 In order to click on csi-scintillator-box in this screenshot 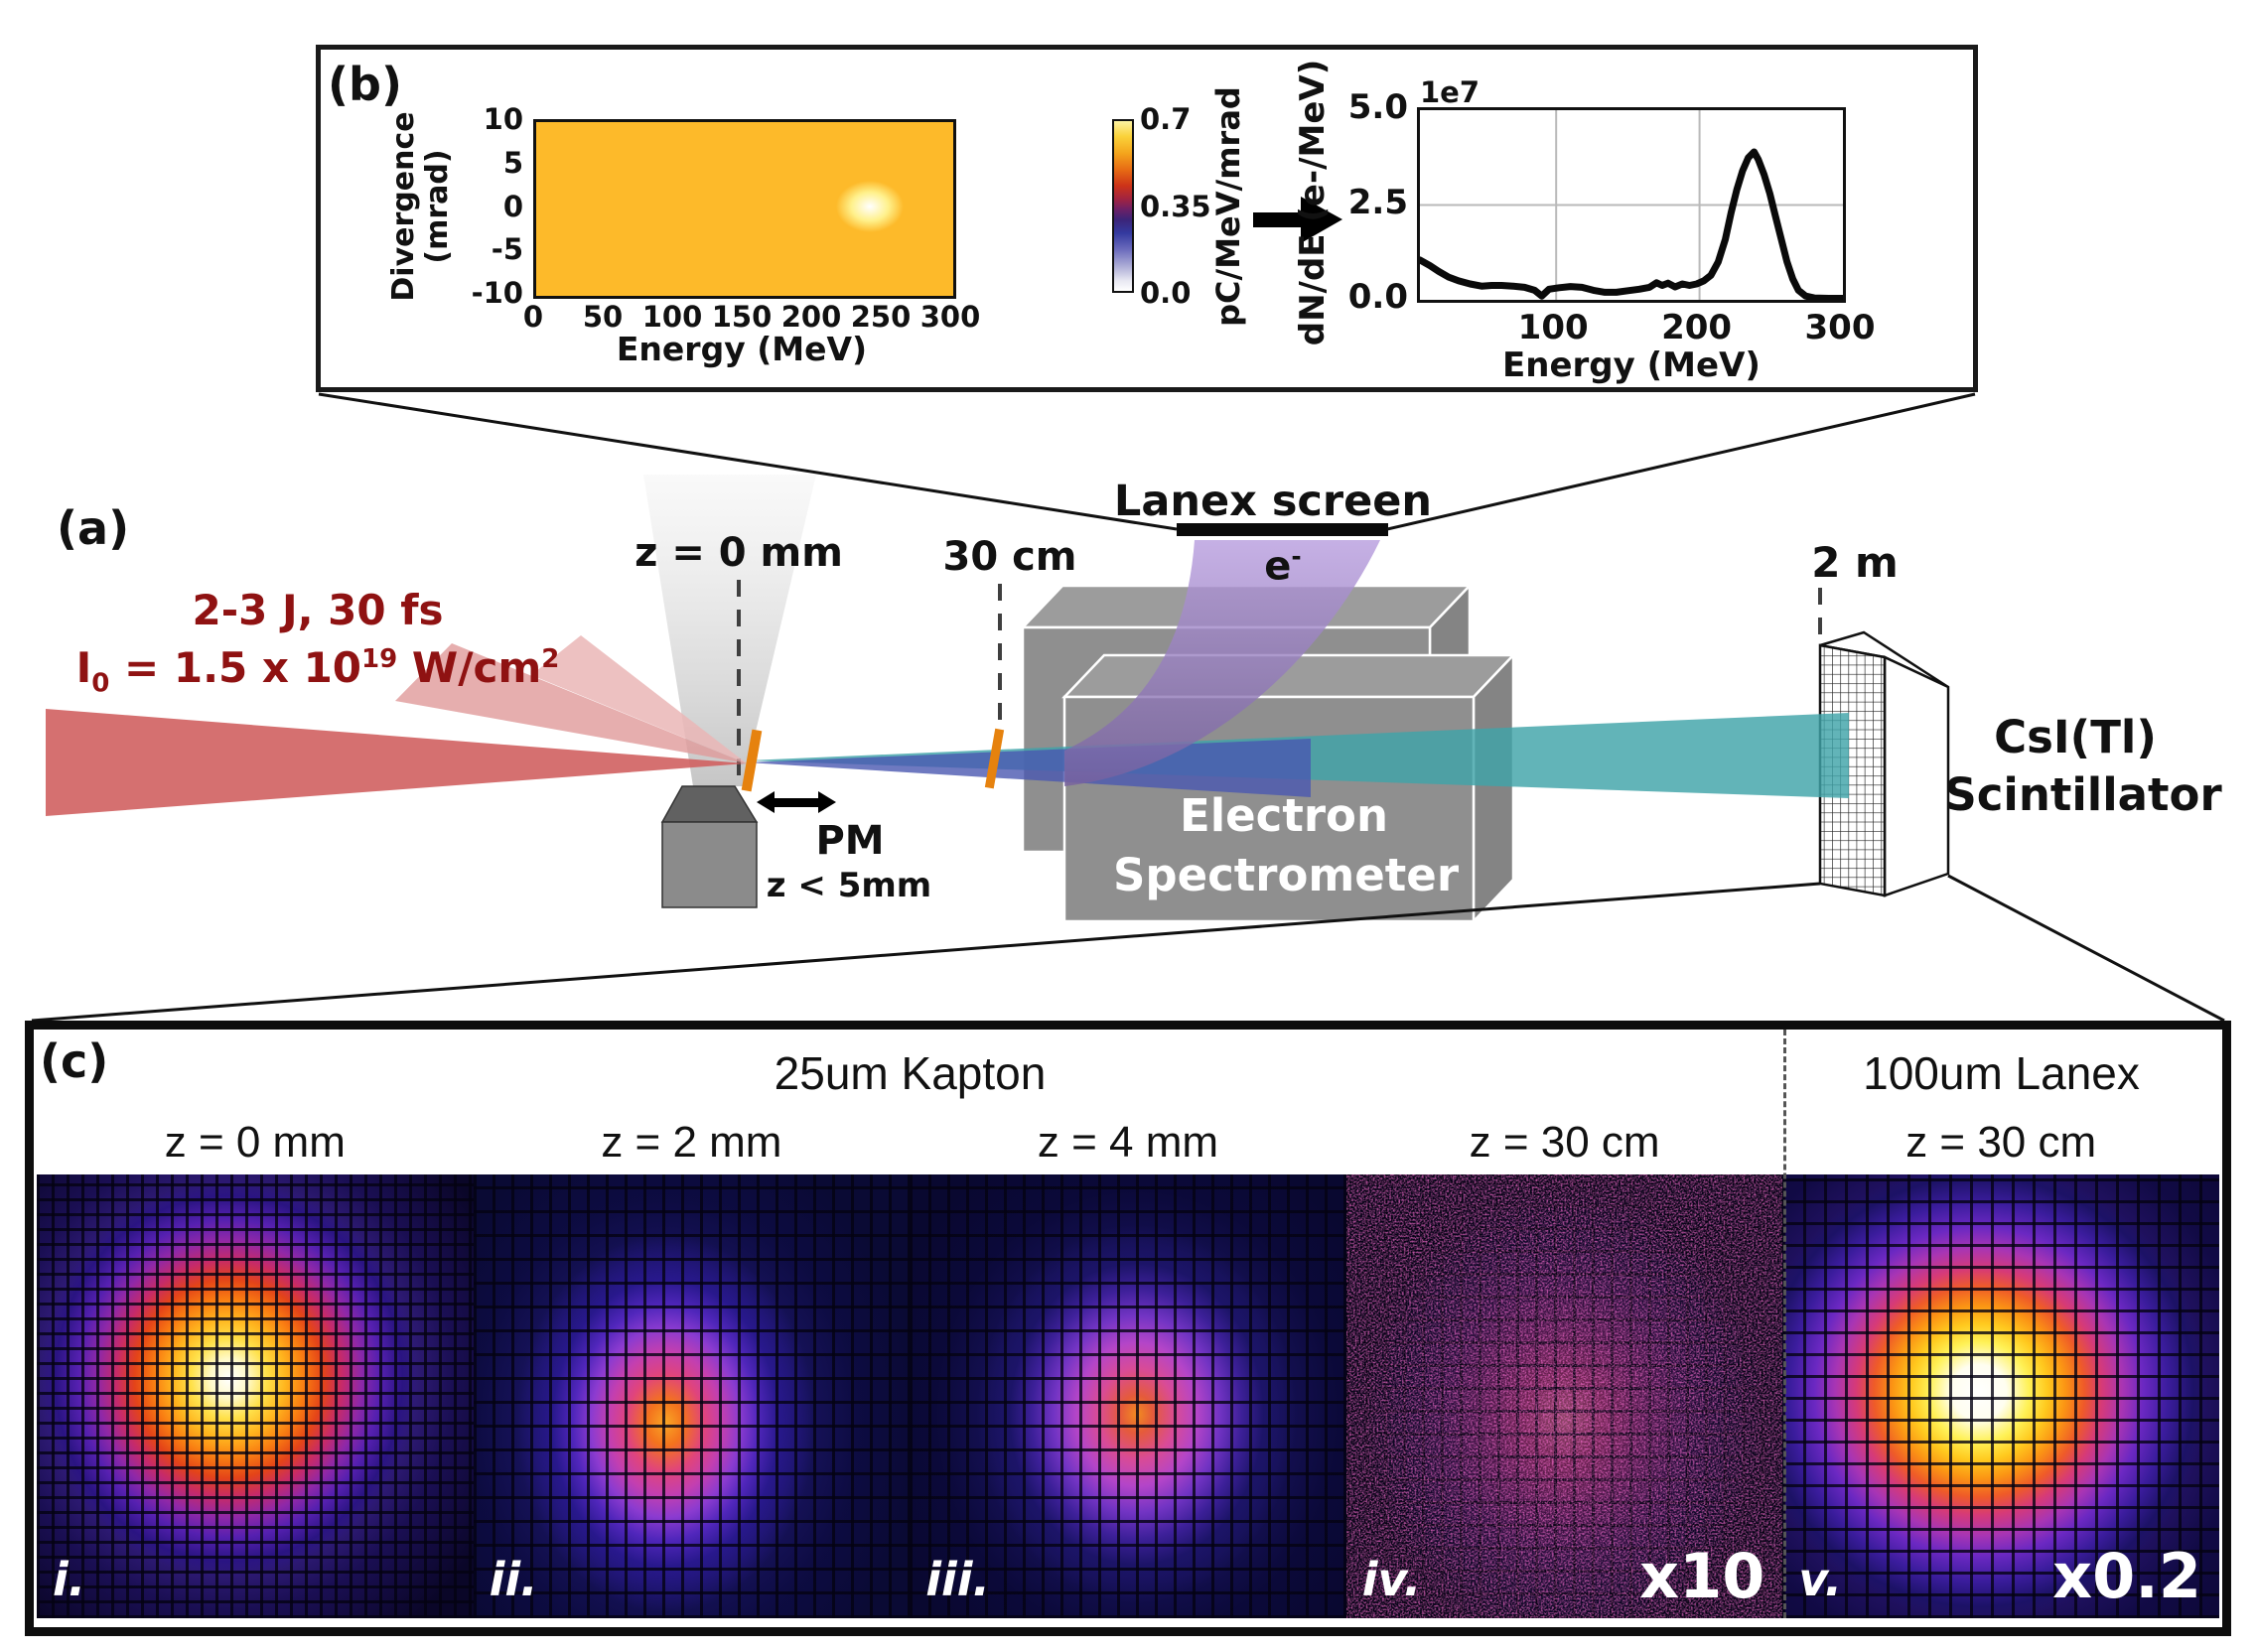, I will do `click(1884, 763)`.